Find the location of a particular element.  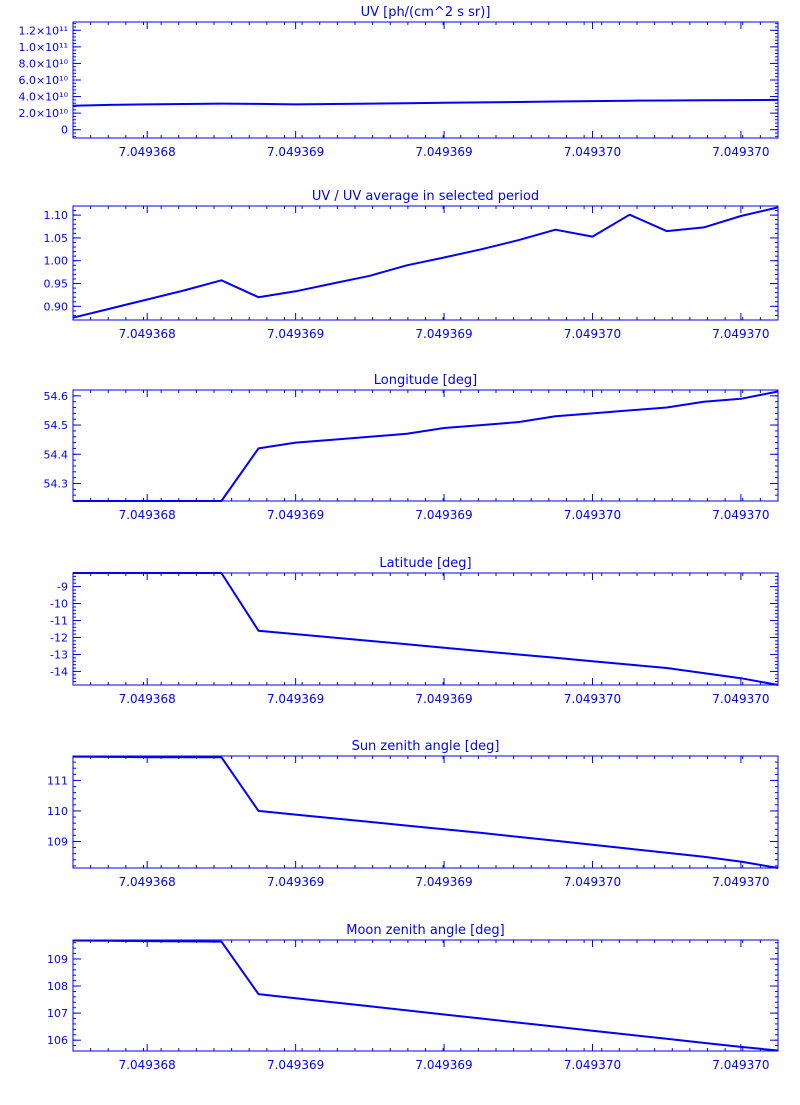

y-tick-label: -9 is located at coordinates (62, 587).